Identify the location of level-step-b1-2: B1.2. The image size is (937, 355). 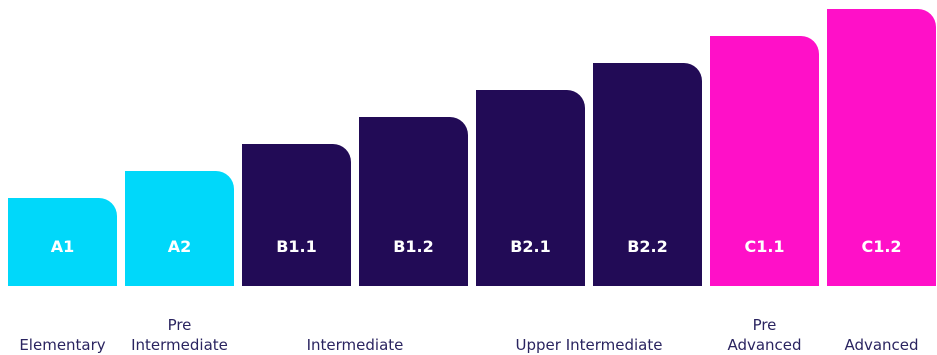
(413, 201).